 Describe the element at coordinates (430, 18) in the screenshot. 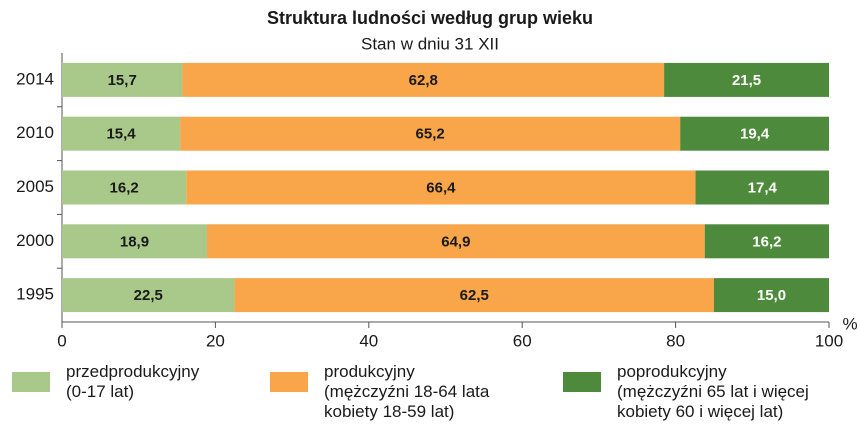

I see `chart-title: Struktura ludności według grup wieku` at that location.